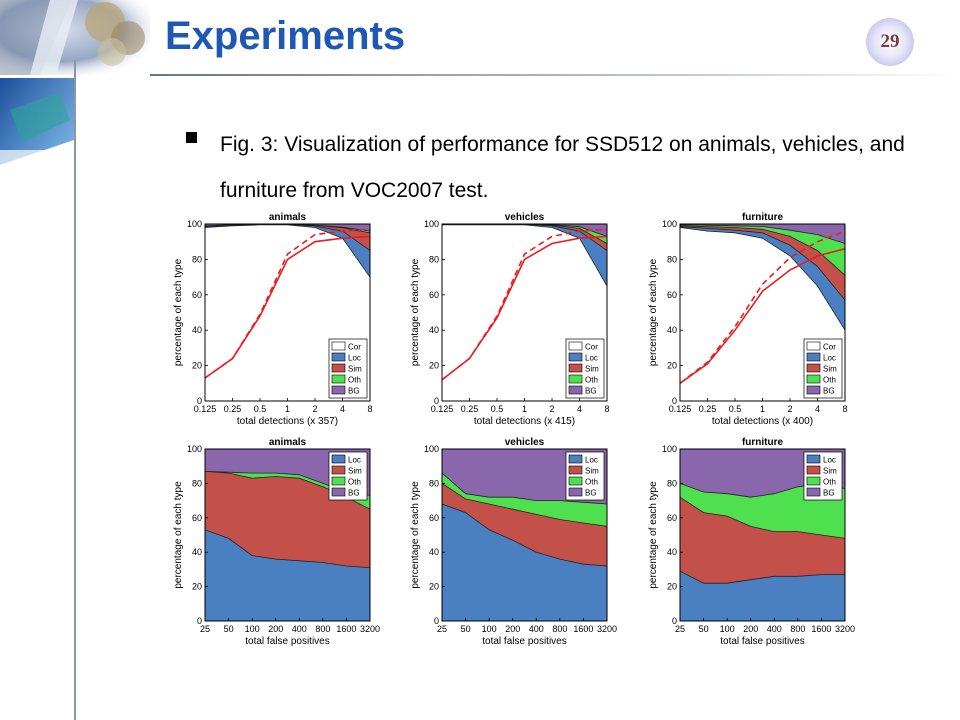 The width and height of the screenshot is (960, 720). What do you see at coordinates (287, 421) in the screenshot?
I see `x-axis-label: total detections (x 357)` at bounding box center [287, 421].